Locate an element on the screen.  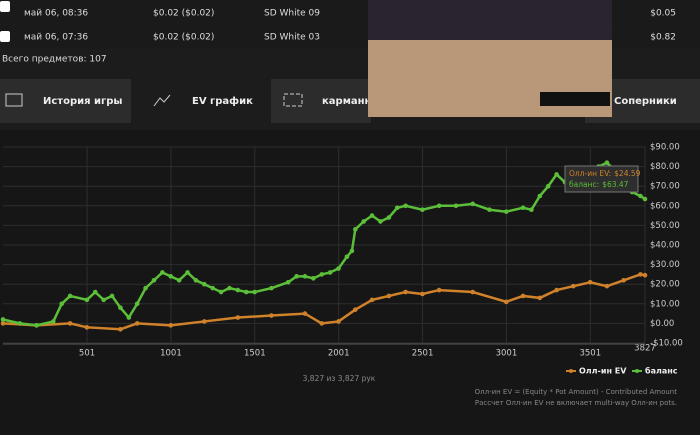
tab is located at coordinates (321, 101).